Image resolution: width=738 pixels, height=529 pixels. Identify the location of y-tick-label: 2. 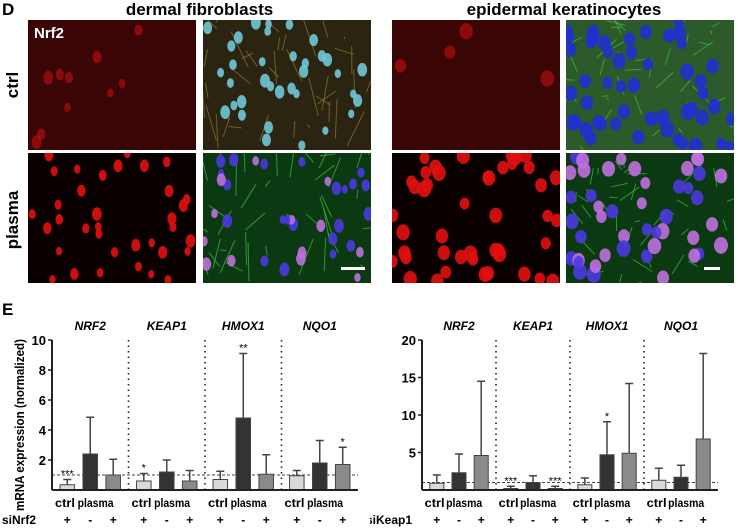
(42, 460).